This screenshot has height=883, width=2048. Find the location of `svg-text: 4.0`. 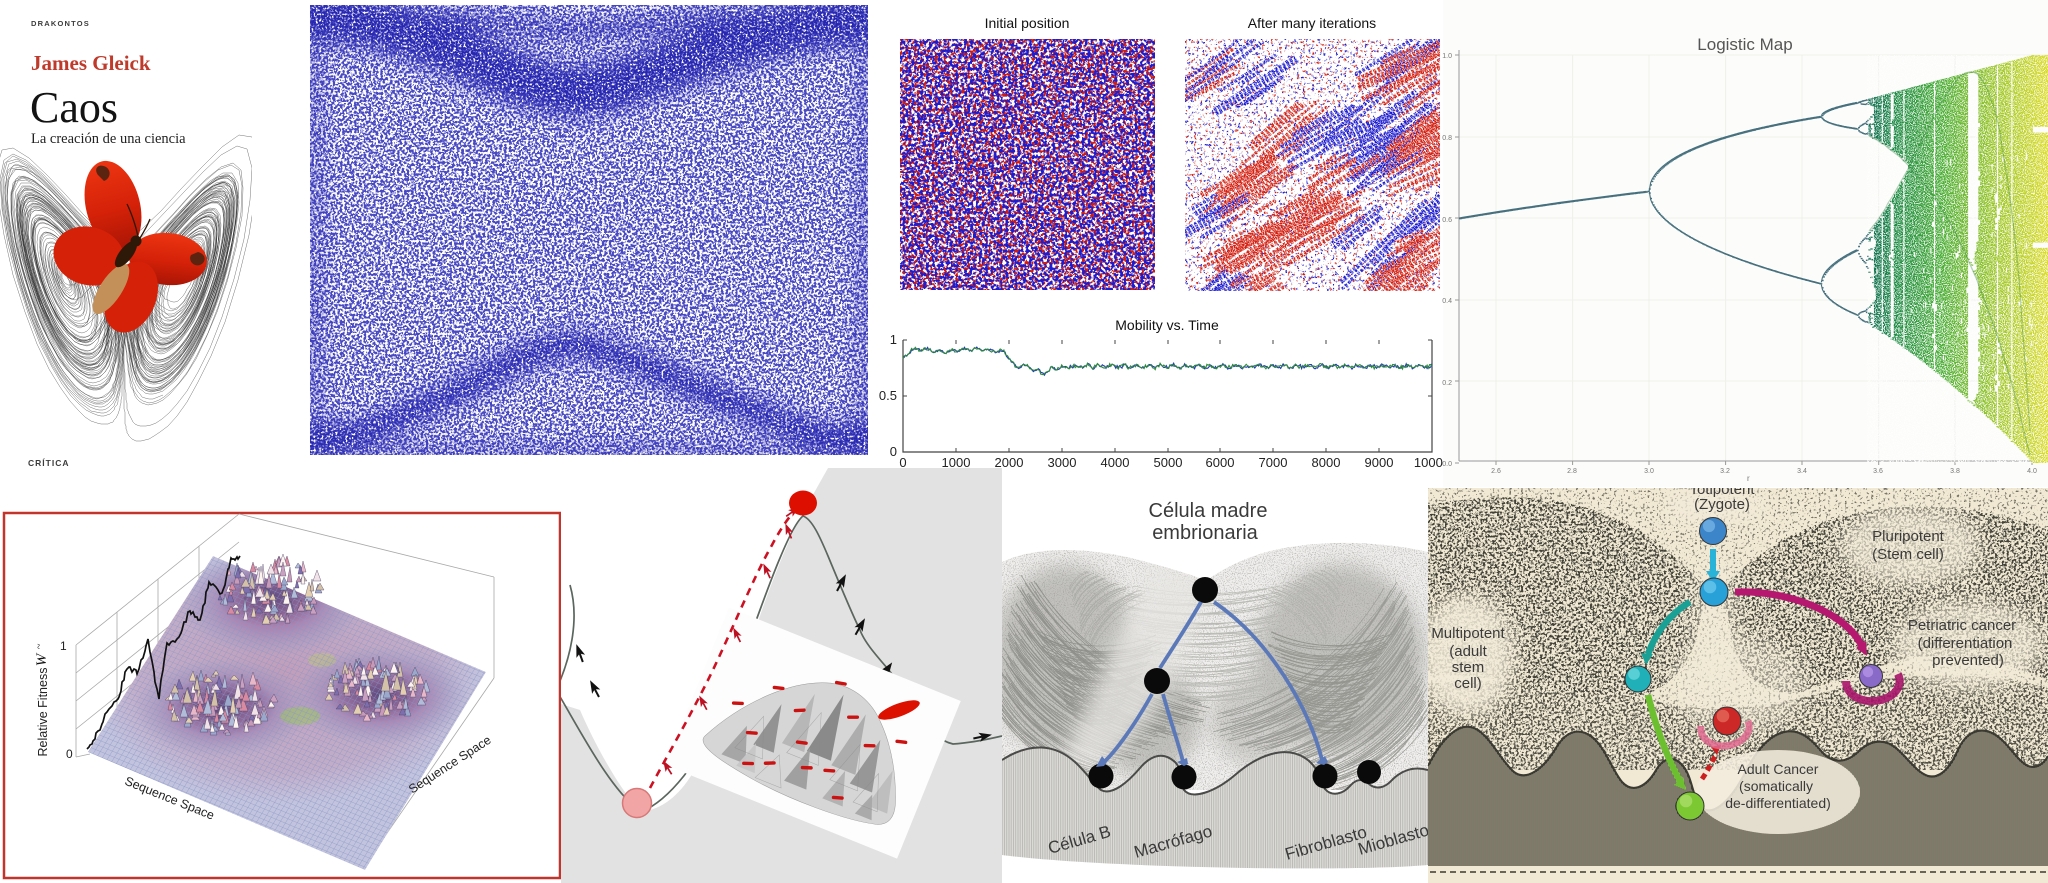

svg-text: 4.0 is located at coordinates (2032, 471).